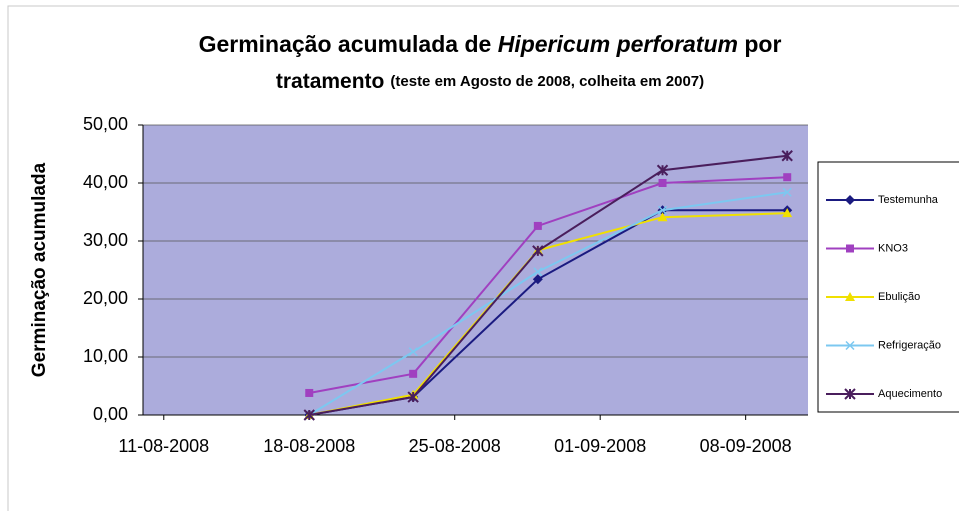 The width and height of the screenshot is (959, 511). What do you see at coordinates (105, 298) in the screenshot?
I see `y-tick-label: 20,00` at bounding box center [105, 298].